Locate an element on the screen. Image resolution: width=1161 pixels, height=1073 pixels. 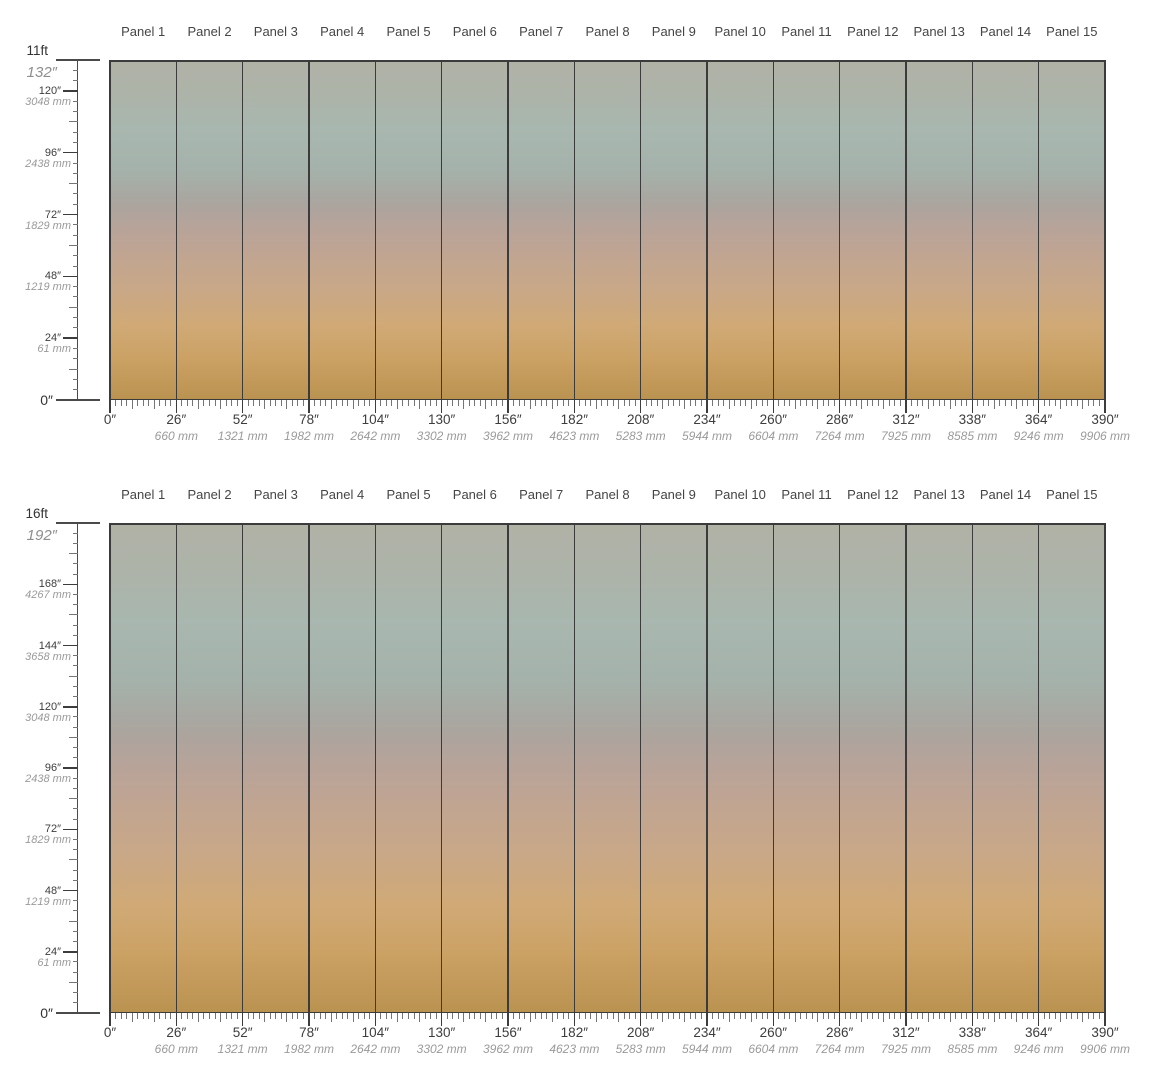
x-tick-label-mm: 7264 mm is located at coordinates (839, 1049).